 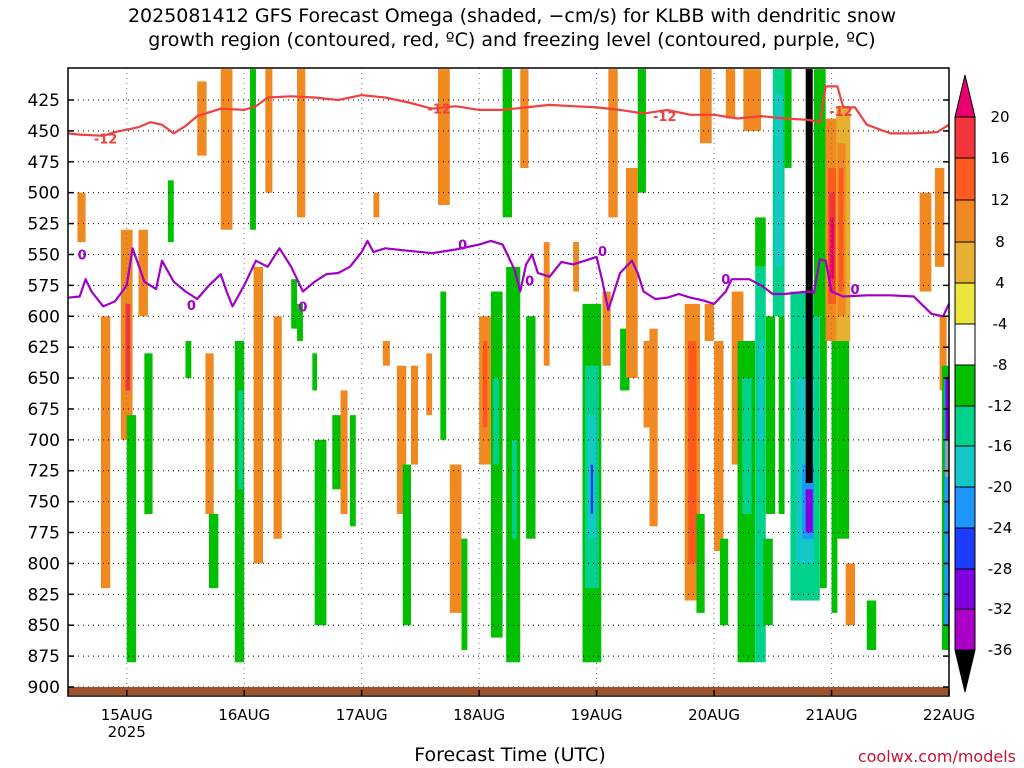 I want to click on y-tick-label: 725, so click(x=44, y=472).